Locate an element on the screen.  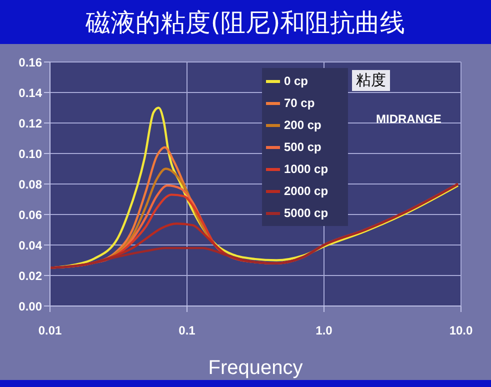
x-axis-title: Frequency is located at coordinates (255, 368).